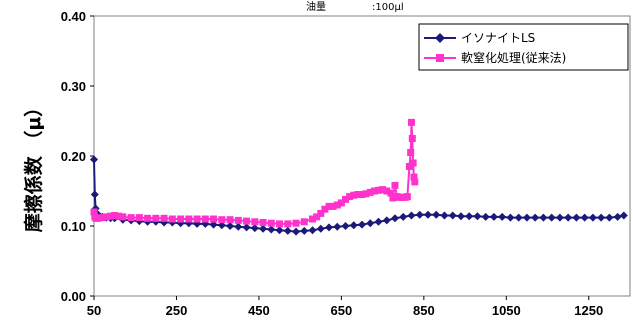  I want to click on x-tick-label: 650, so click(342, 310).